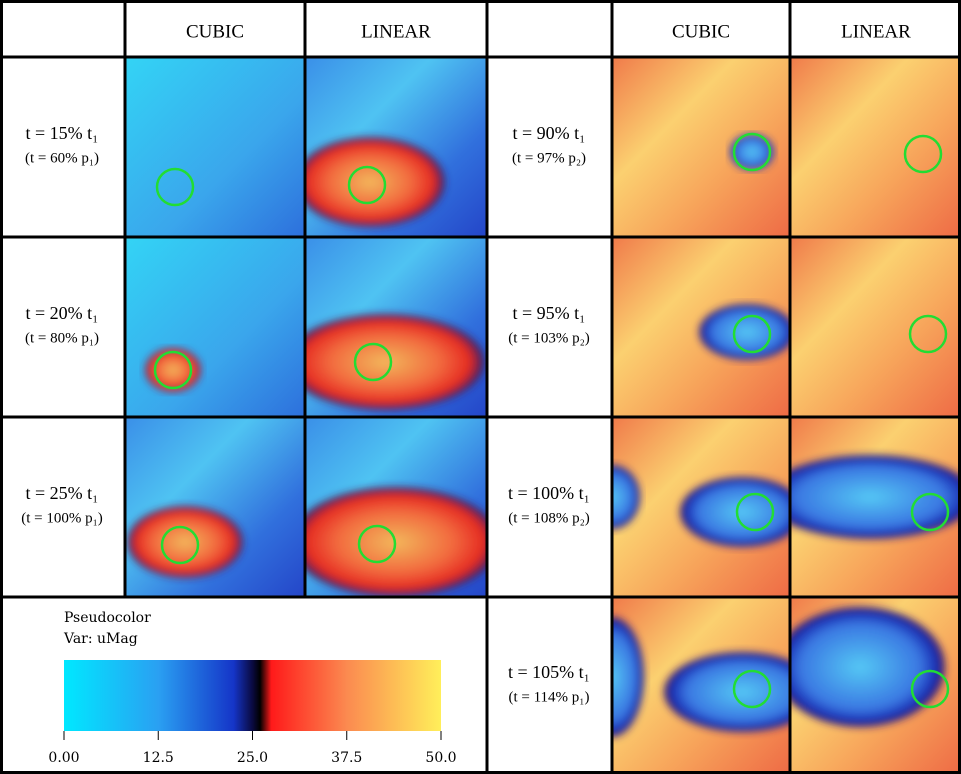  What do you see at coordinates (549, 672) in the screenshot?
I see `row-label: t = 105% t₁` at bounding box center [549, 672].